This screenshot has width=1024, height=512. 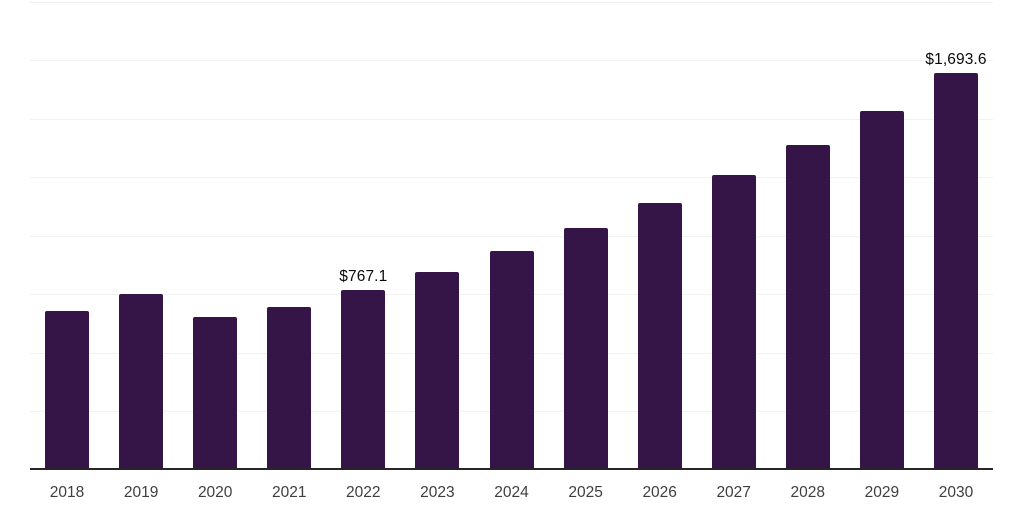 What do you see at coordinates (882, 492) in the screenshot?
I see `x-axis-label-2029: 2029` at bounding box center [882, 492].